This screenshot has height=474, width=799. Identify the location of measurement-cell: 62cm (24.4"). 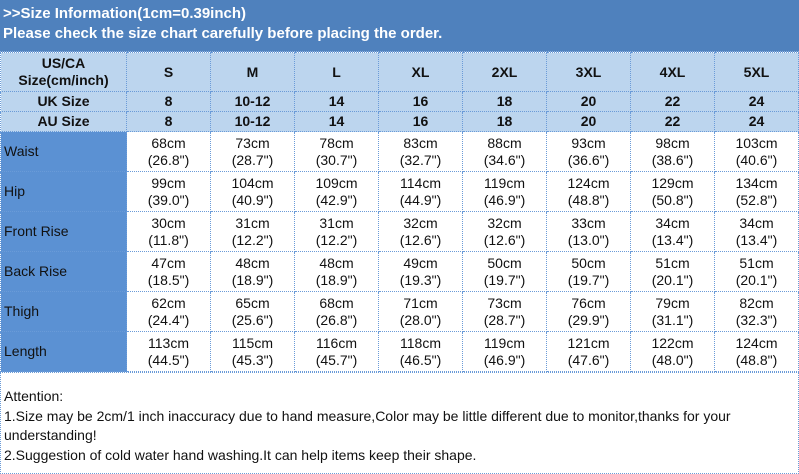
(168, 311).